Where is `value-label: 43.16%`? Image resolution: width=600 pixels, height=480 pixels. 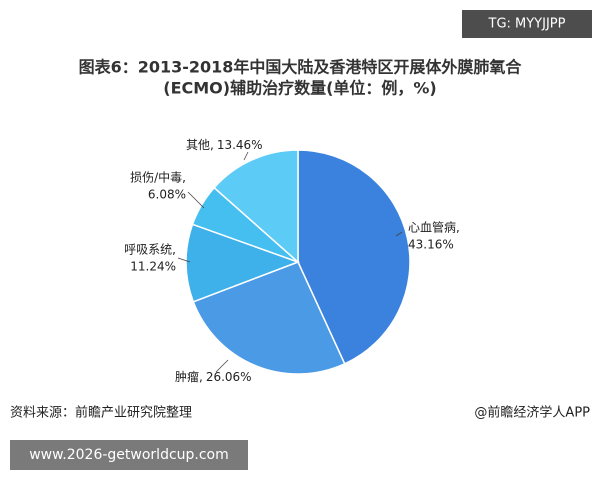
value-label: 43.16% is located at coordinates (431, 245).